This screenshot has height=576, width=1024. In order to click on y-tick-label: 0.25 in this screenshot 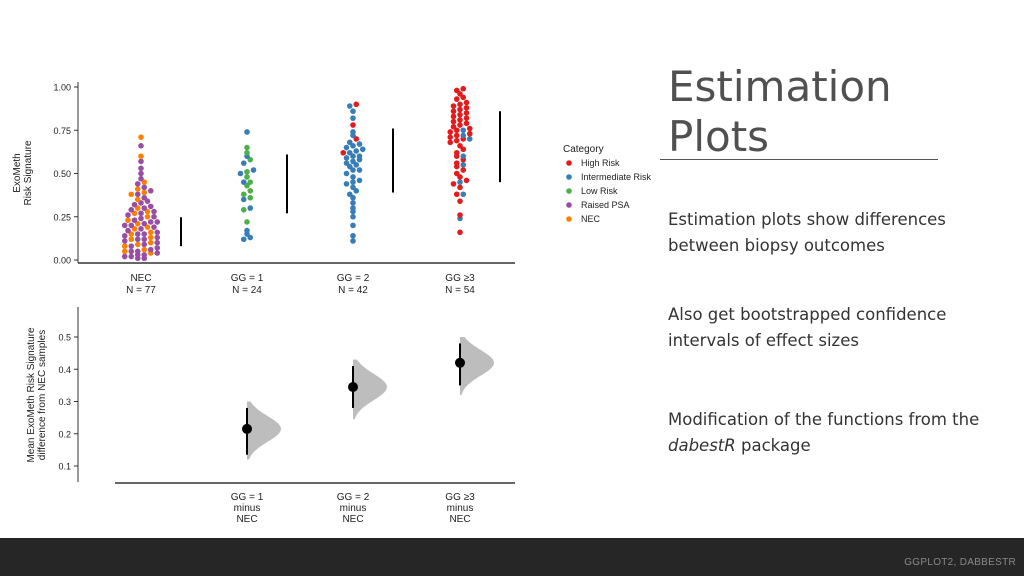, I will do `click(62, 217)`.